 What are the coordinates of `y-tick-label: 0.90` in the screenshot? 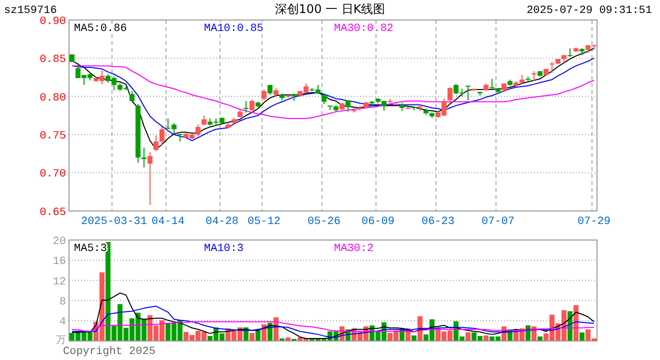 It's located at (53, 22).